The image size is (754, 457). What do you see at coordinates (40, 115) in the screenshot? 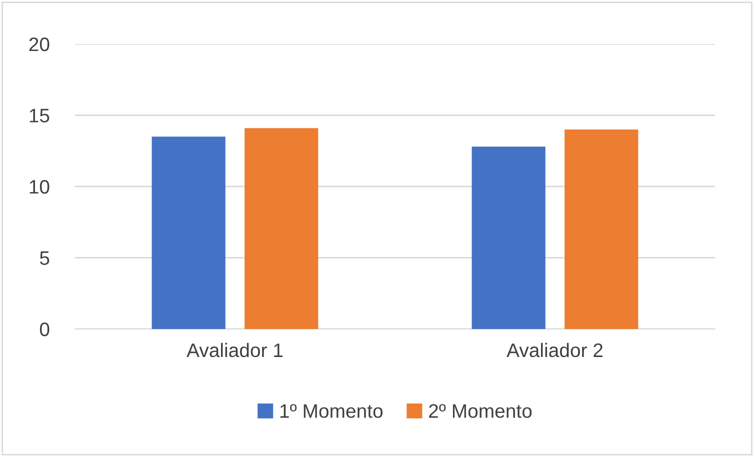
I see `y-tick-label: 15` at bounding box center [40, 115].